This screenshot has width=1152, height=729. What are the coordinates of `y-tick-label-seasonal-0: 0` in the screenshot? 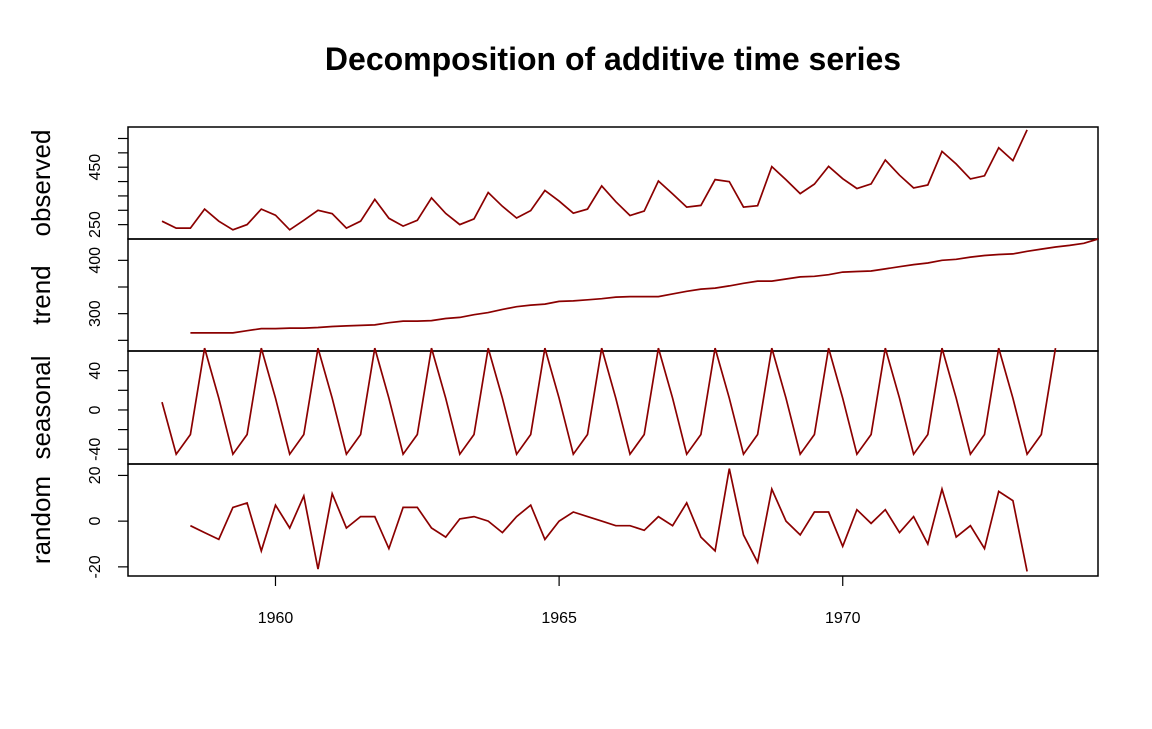 It's located at (95, 409).